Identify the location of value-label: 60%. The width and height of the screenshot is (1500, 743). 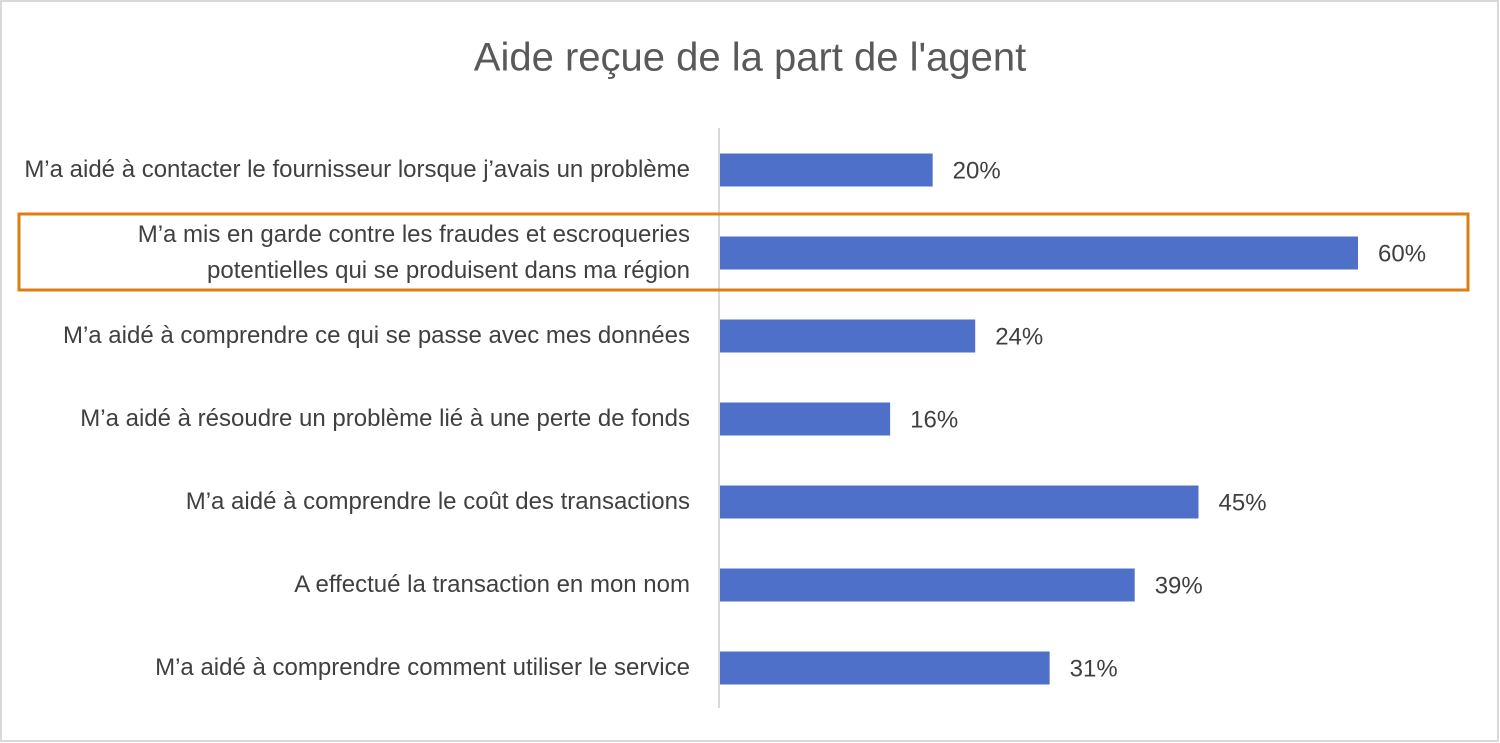
(1402, 253).